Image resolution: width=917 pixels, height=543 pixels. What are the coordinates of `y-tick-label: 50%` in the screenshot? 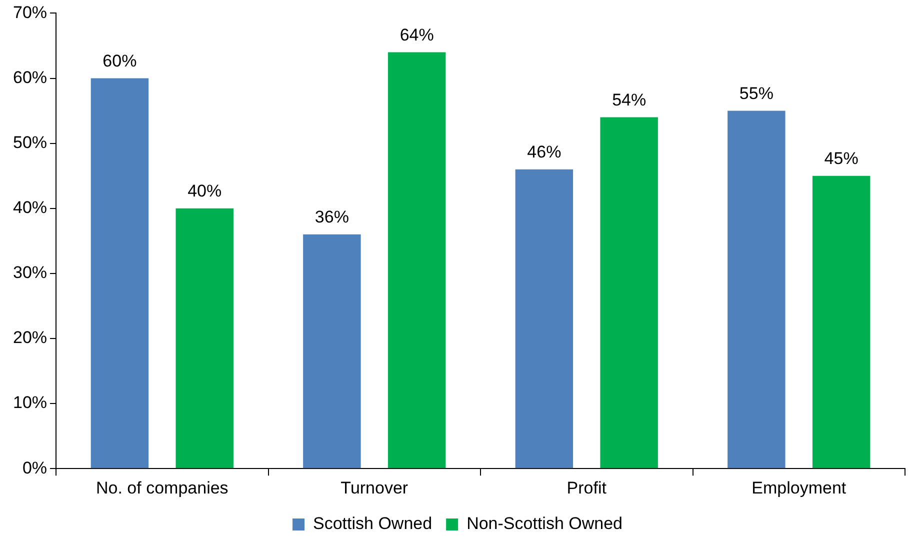 It's located at (30, 142).